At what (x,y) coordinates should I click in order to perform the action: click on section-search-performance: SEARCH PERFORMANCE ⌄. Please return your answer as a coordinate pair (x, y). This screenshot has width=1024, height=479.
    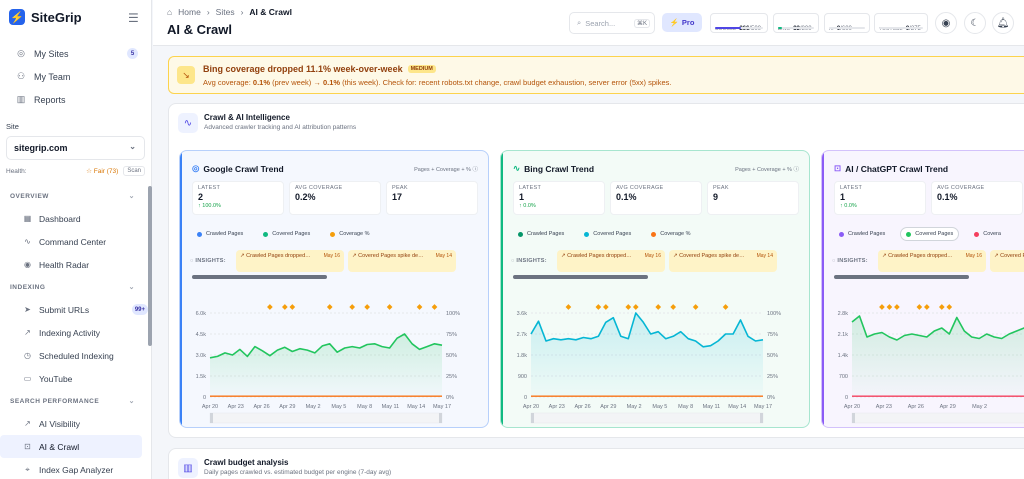
    Looking at the image, I should click on (72, 401).